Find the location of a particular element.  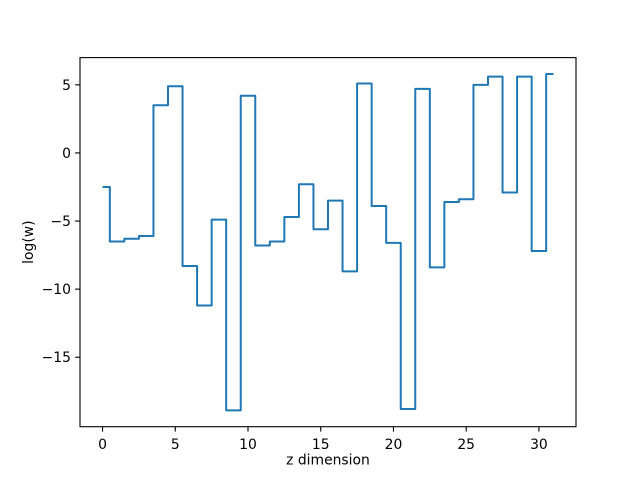

x-tick-label: 25 is located at coordinates (466, 445).